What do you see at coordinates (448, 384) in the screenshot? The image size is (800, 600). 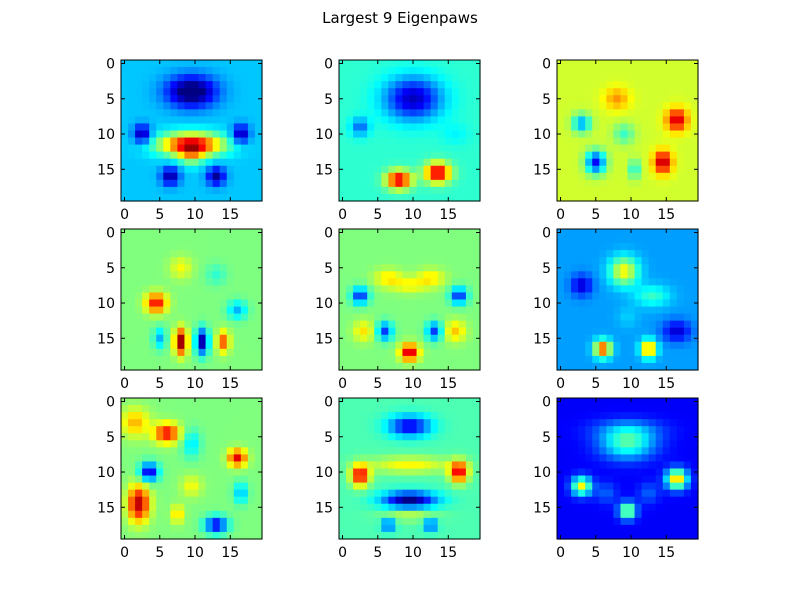 I see `x-tick-label: 15` at bounding box center [448, 384].